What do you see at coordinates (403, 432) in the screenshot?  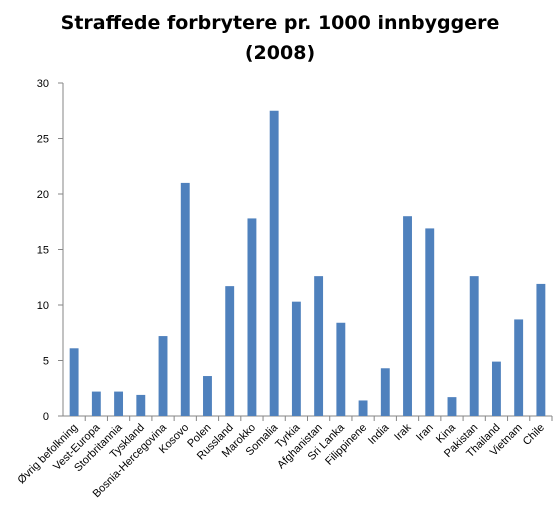 I see `x-tick-label: Irak` at bounding box center [403, 432].